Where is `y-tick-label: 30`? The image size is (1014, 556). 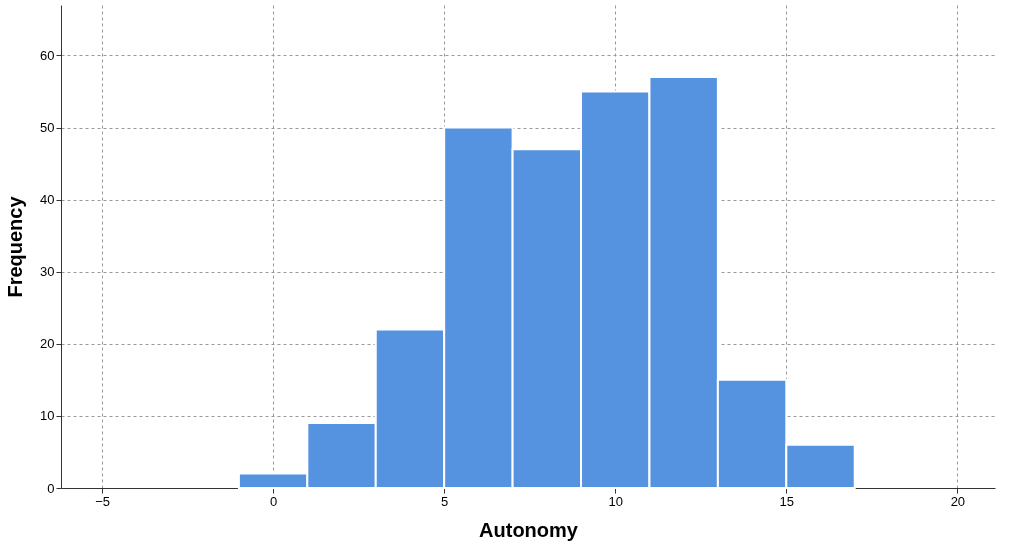 y-tick-label: 30 is located at coordinates (47, 272).